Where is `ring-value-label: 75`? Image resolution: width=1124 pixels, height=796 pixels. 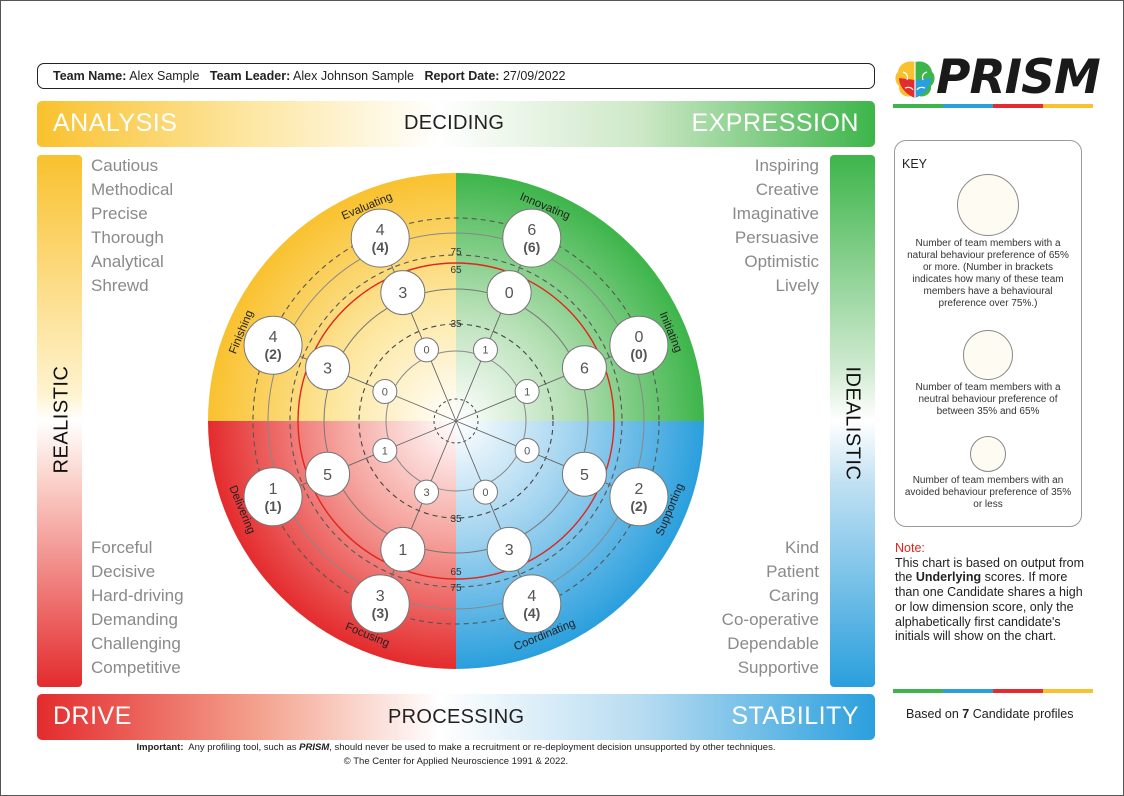 ring-value-label: 75 is located at coordinates (456, 588).